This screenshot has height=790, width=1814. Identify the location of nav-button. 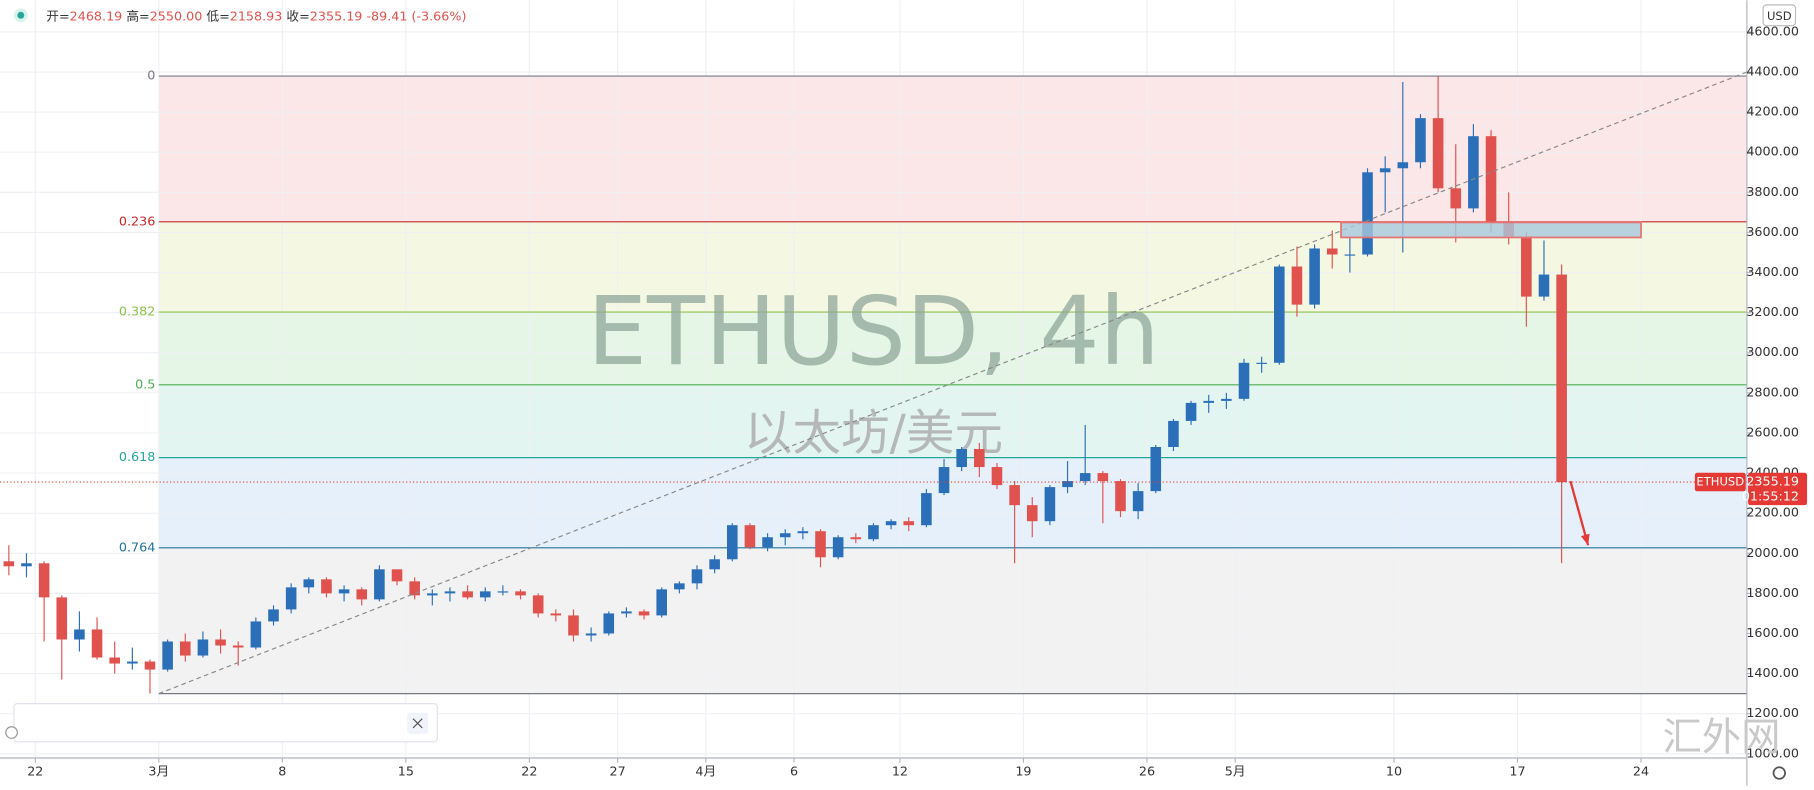
(11, 732).